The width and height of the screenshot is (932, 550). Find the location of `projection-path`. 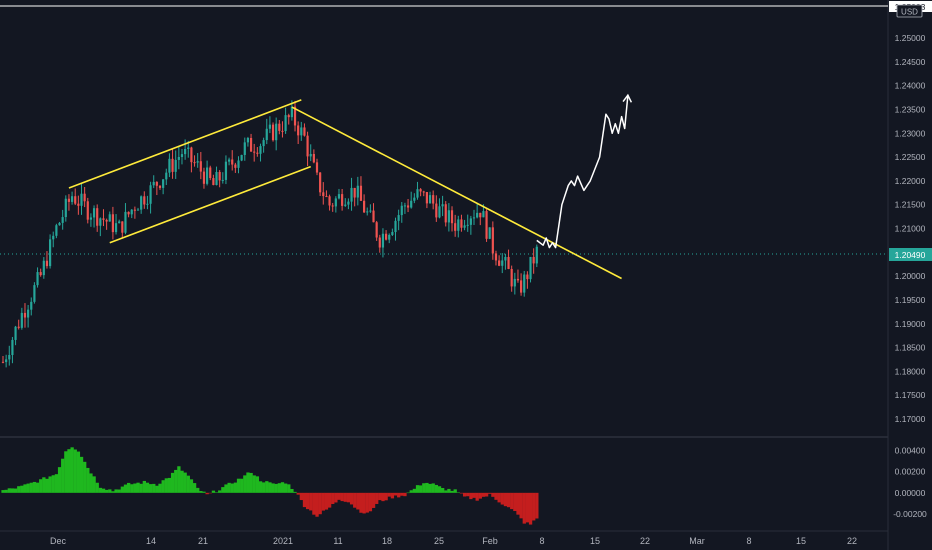

projection-path is located at coordinates (582, 172).